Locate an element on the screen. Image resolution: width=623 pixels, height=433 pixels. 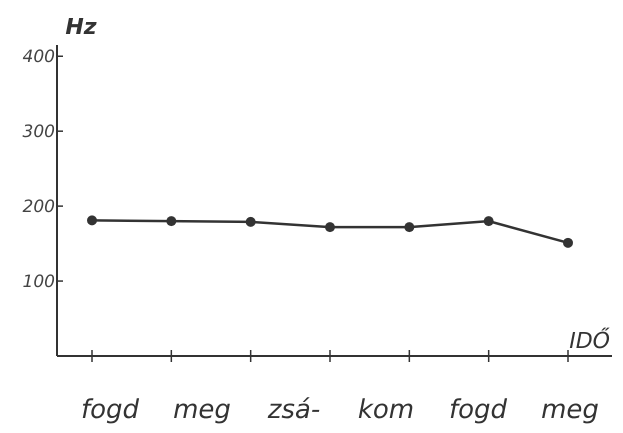
x-axis-title: IDŐ is located at coordinates (590, 340).